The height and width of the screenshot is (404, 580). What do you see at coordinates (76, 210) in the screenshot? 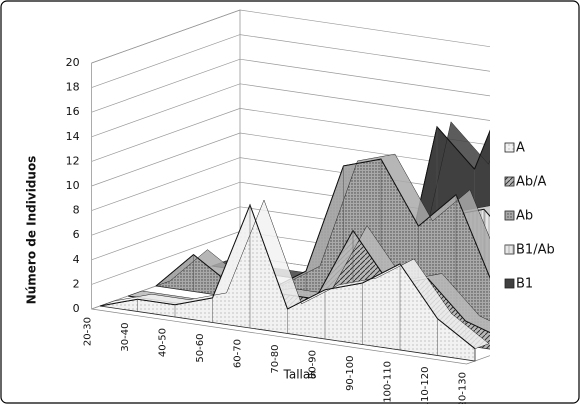
I see `y-tick-label: 8` at bounding box center [76, 210].